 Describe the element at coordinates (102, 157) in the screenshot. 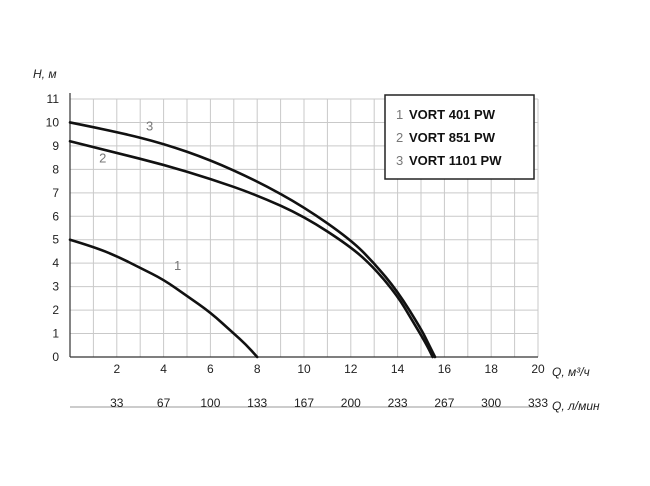

I see `curve-label-2: 2` at that location.